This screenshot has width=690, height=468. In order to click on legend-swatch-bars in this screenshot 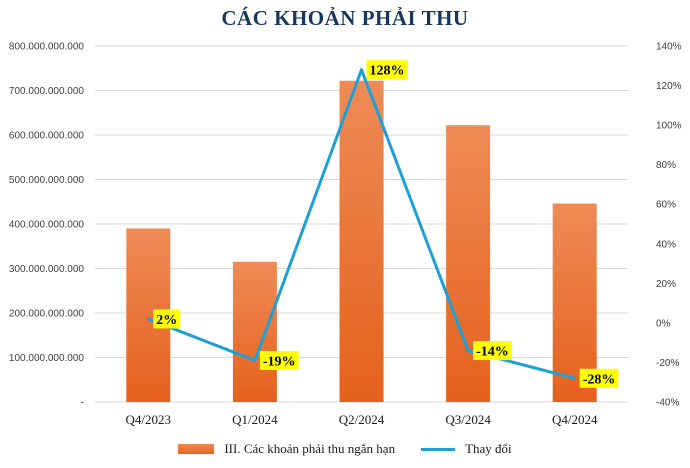, I will do `click(196, 449)`.